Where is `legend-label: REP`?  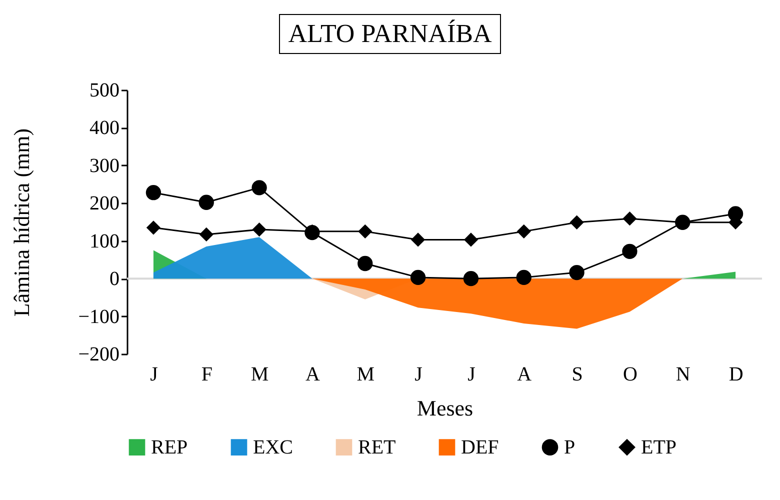
legend-label: REP is located at coordinates (169, 447).